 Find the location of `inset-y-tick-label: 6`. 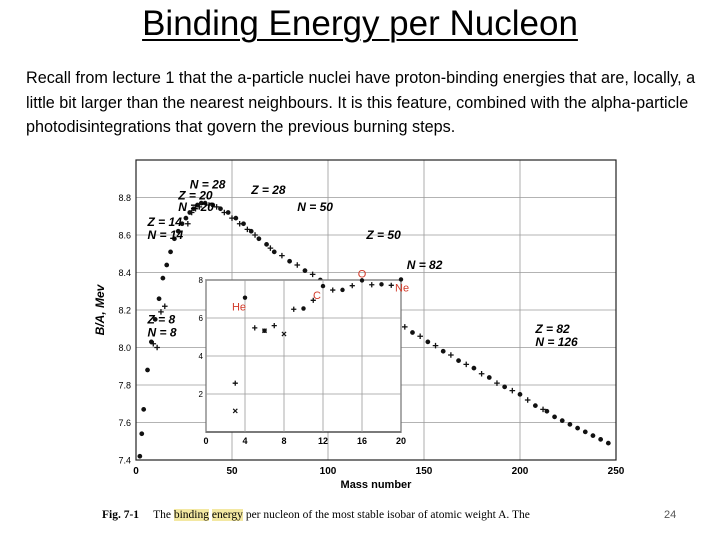

inset-y-tick-label: 6 is located at coordinates (201, 318).